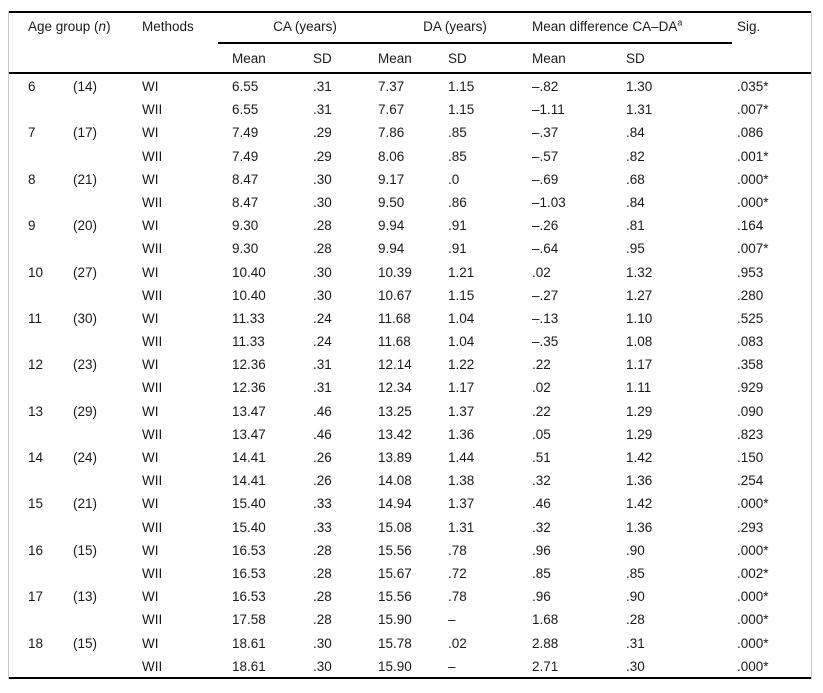 The width and height of the screenshot is (823, 693). I want to click on cell-ca-mean: 15.40, so click(249, 504).